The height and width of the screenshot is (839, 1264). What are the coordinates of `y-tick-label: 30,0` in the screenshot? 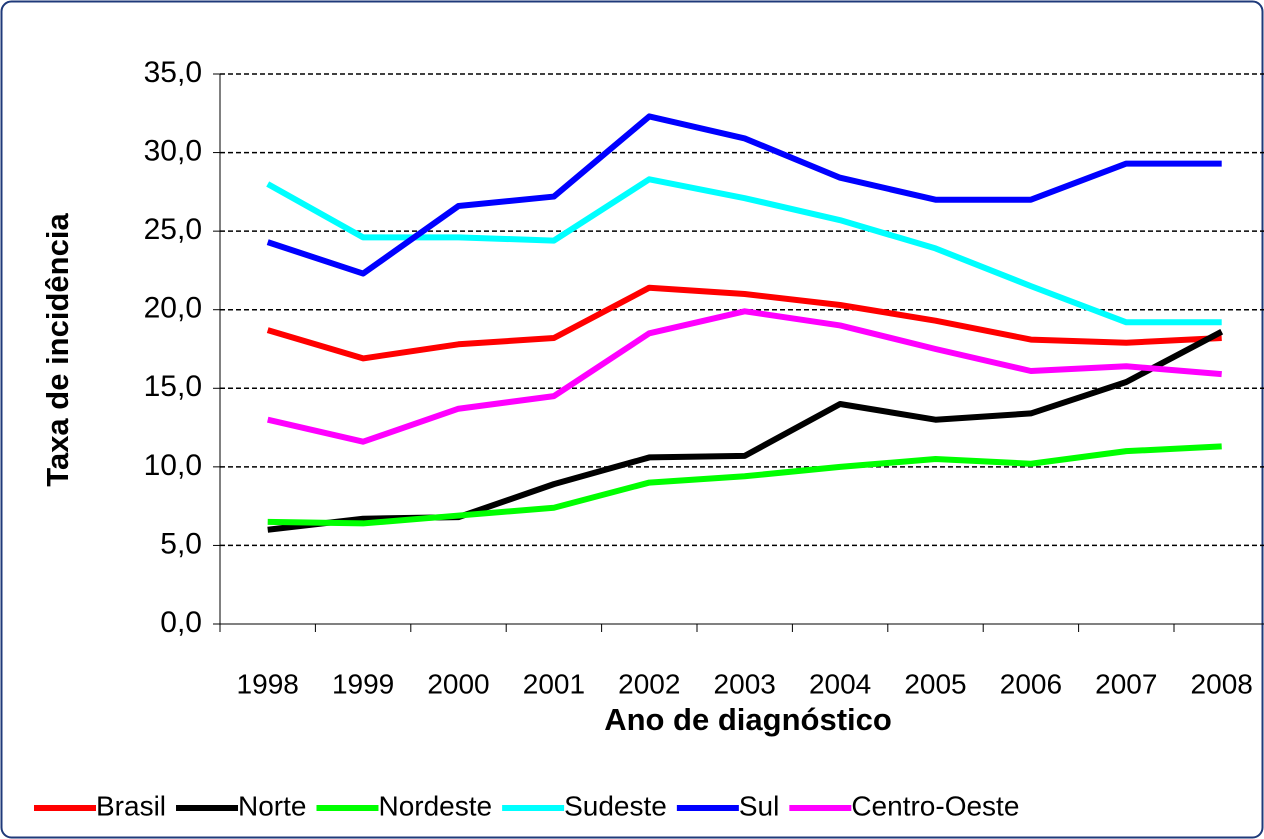 It's located at (173, 150).